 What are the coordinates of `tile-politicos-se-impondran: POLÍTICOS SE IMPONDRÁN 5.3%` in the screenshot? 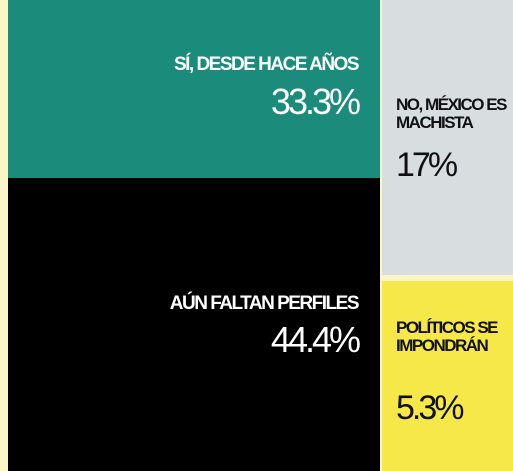 It's located at (447, 376).